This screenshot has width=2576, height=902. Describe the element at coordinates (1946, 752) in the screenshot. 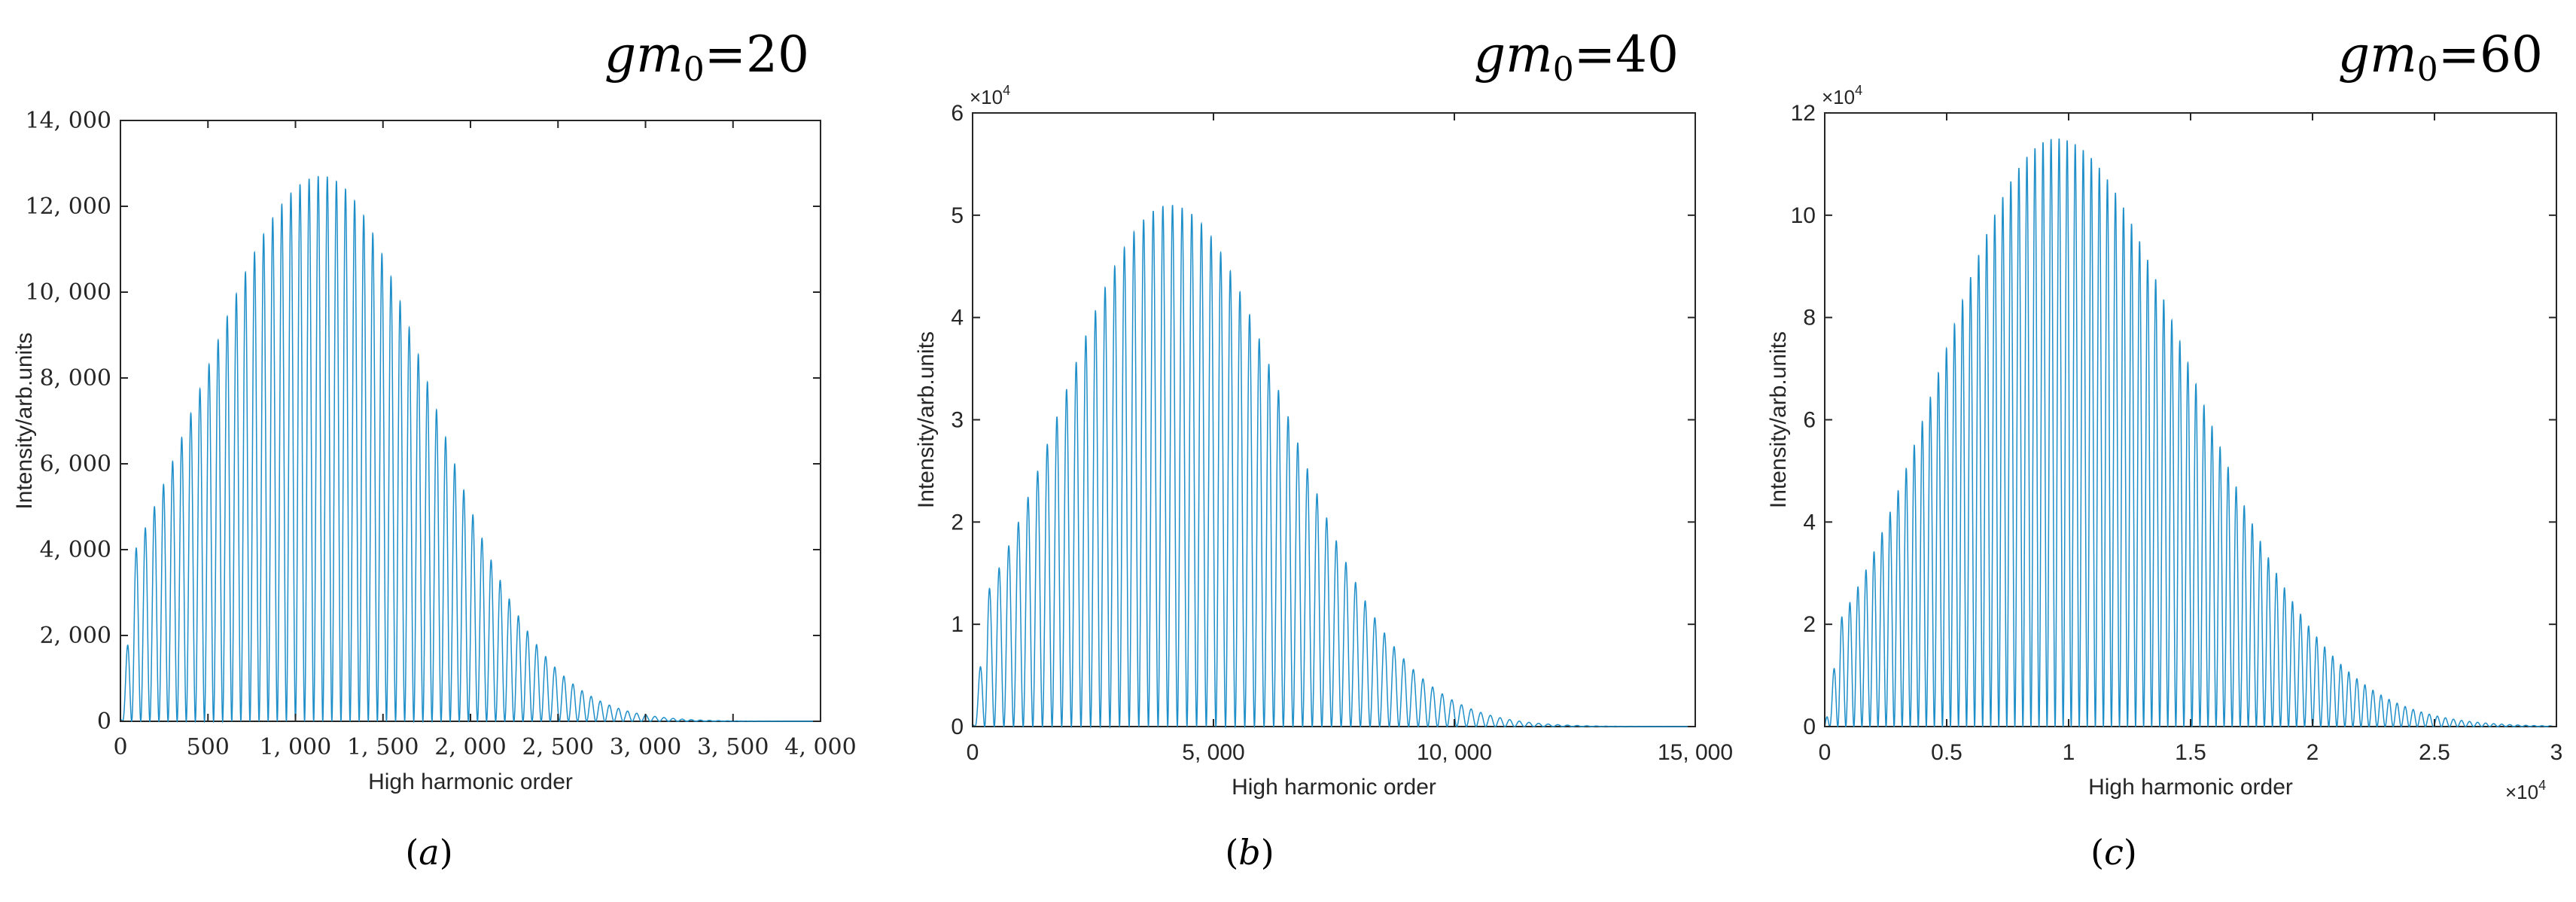

I see `x-tick-label: 0.5` at that location.